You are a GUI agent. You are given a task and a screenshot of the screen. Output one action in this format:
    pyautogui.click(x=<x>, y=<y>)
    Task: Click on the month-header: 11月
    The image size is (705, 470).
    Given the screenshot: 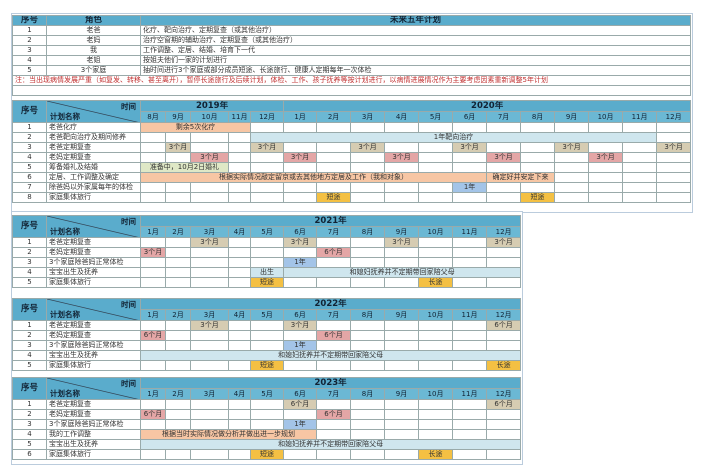 What is the action you would take?
    pyautogui.click(x=640, y=117)
    